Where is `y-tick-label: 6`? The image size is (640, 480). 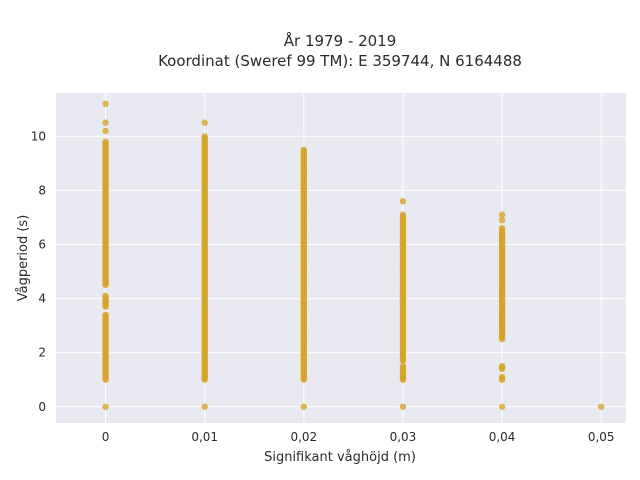 y-tick-label: 6 is located at coordinates (42, 244).